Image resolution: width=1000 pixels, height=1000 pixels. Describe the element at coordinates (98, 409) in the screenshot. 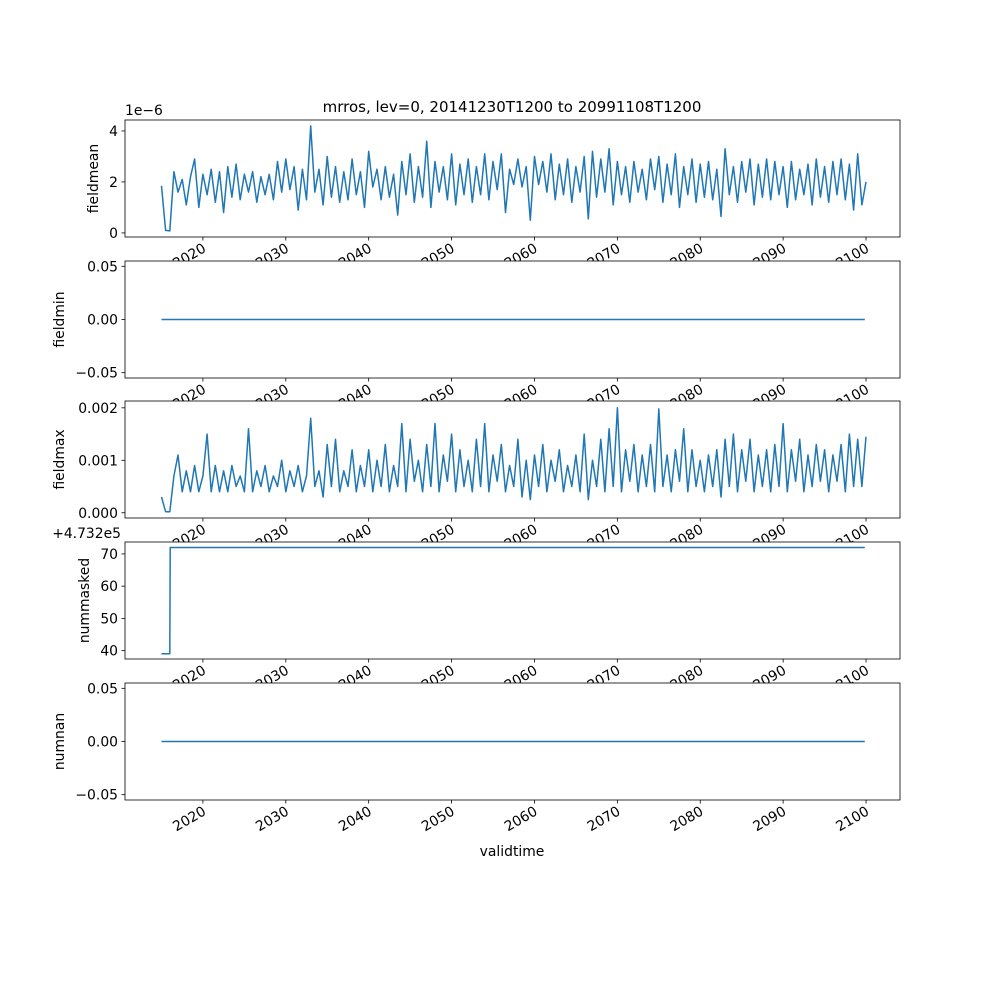

I see `y-tick-label: 0.002` at that location.